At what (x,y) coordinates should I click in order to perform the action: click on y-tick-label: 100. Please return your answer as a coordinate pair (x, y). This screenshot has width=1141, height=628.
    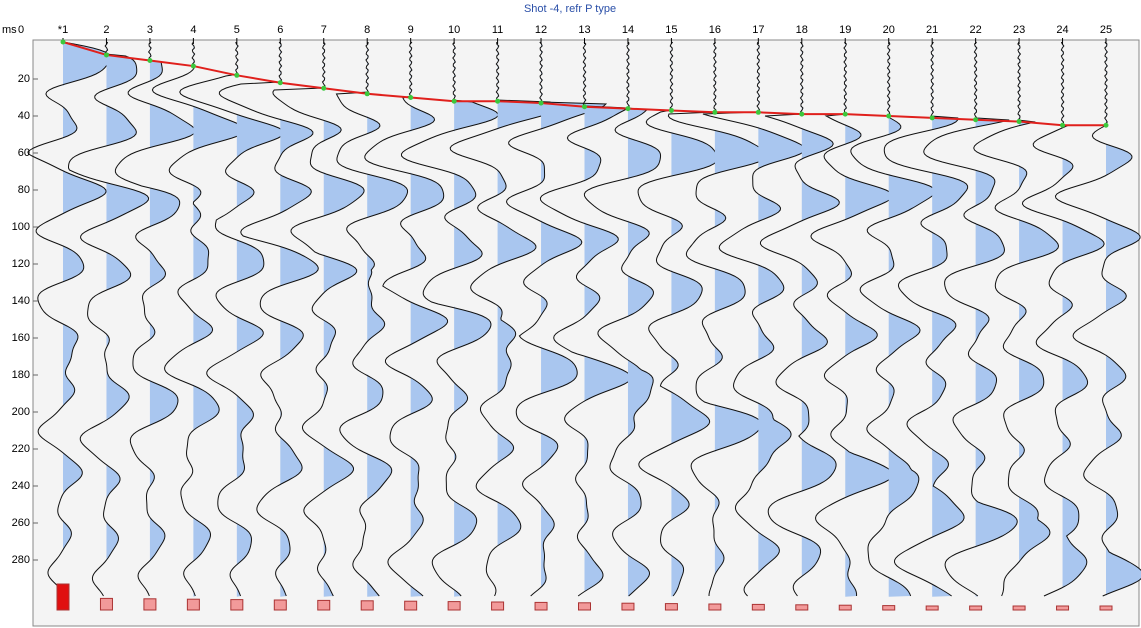
    Looking at the image, I should click on (21, 227).